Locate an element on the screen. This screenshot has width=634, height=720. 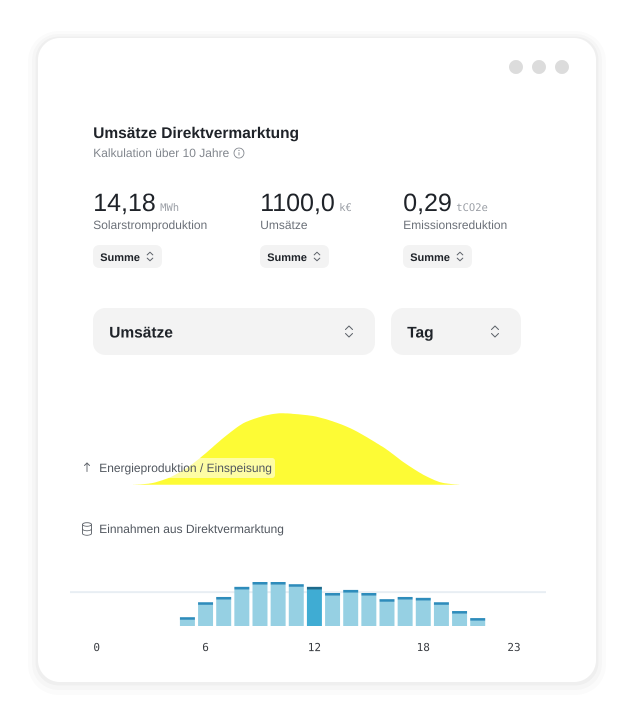
text: k€ is located at coordinates (345, 207).